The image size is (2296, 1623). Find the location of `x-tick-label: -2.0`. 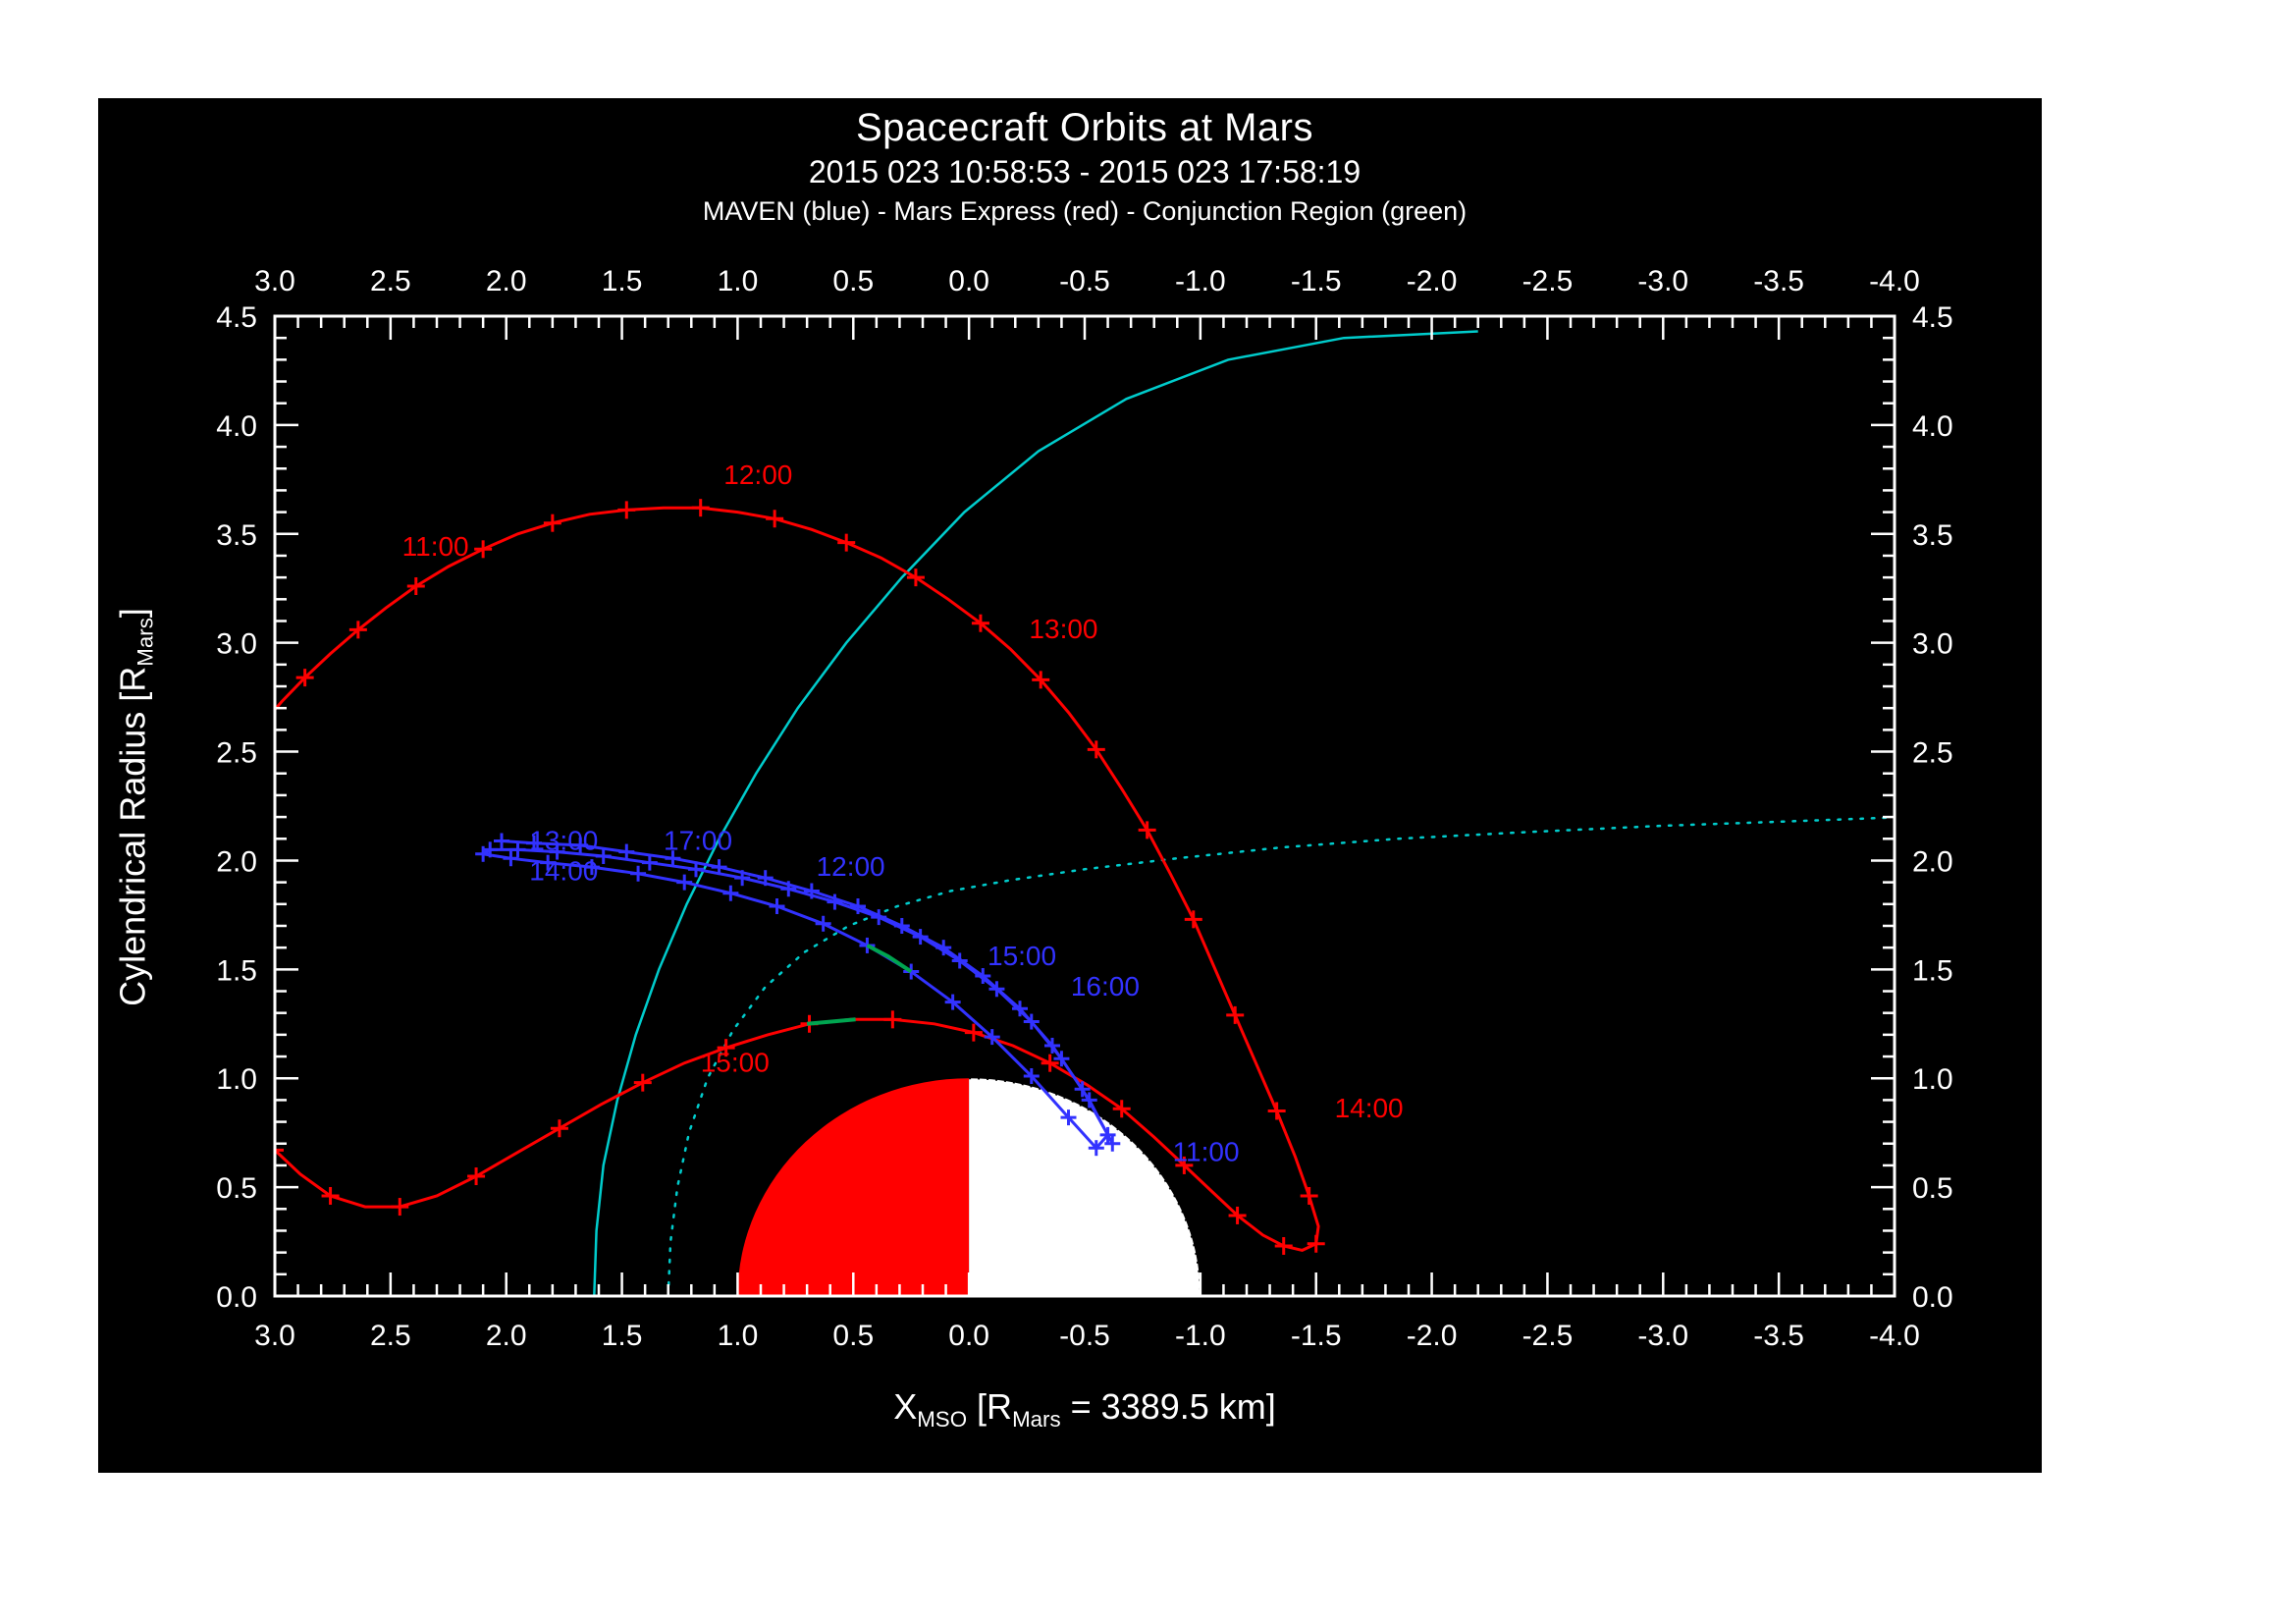

x-tick-label: -2.0 is located at coordinates (1432, 1336).